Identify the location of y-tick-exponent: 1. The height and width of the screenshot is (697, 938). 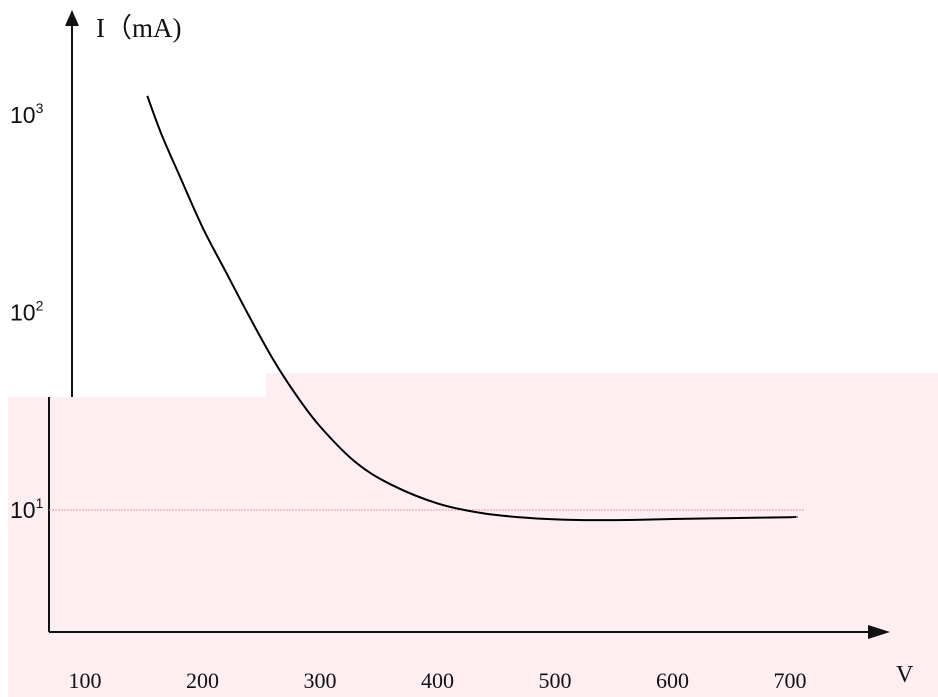
(40, 503).